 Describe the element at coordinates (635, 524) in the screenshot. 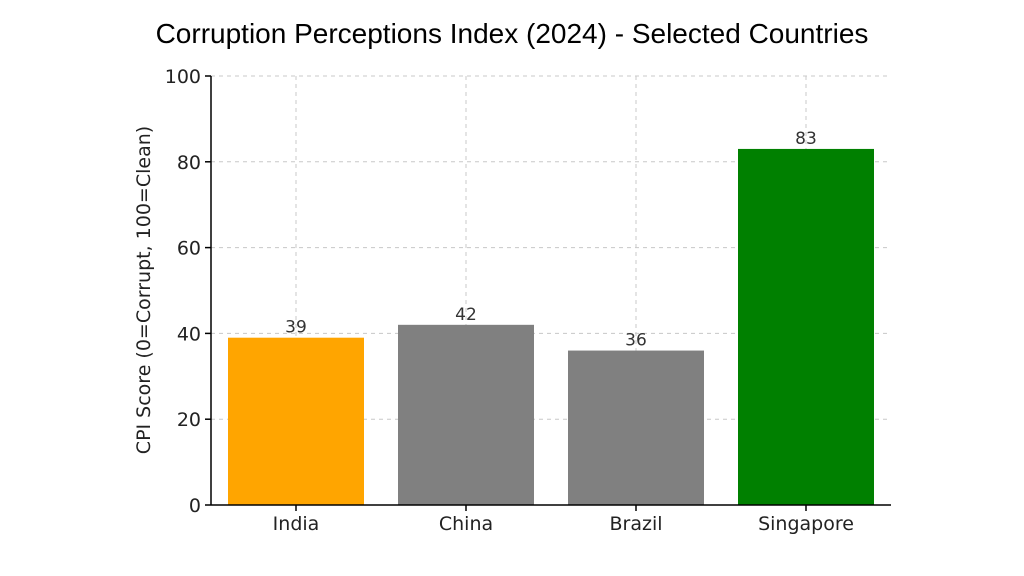

I see `x-tick-label: Brazil` at that location.